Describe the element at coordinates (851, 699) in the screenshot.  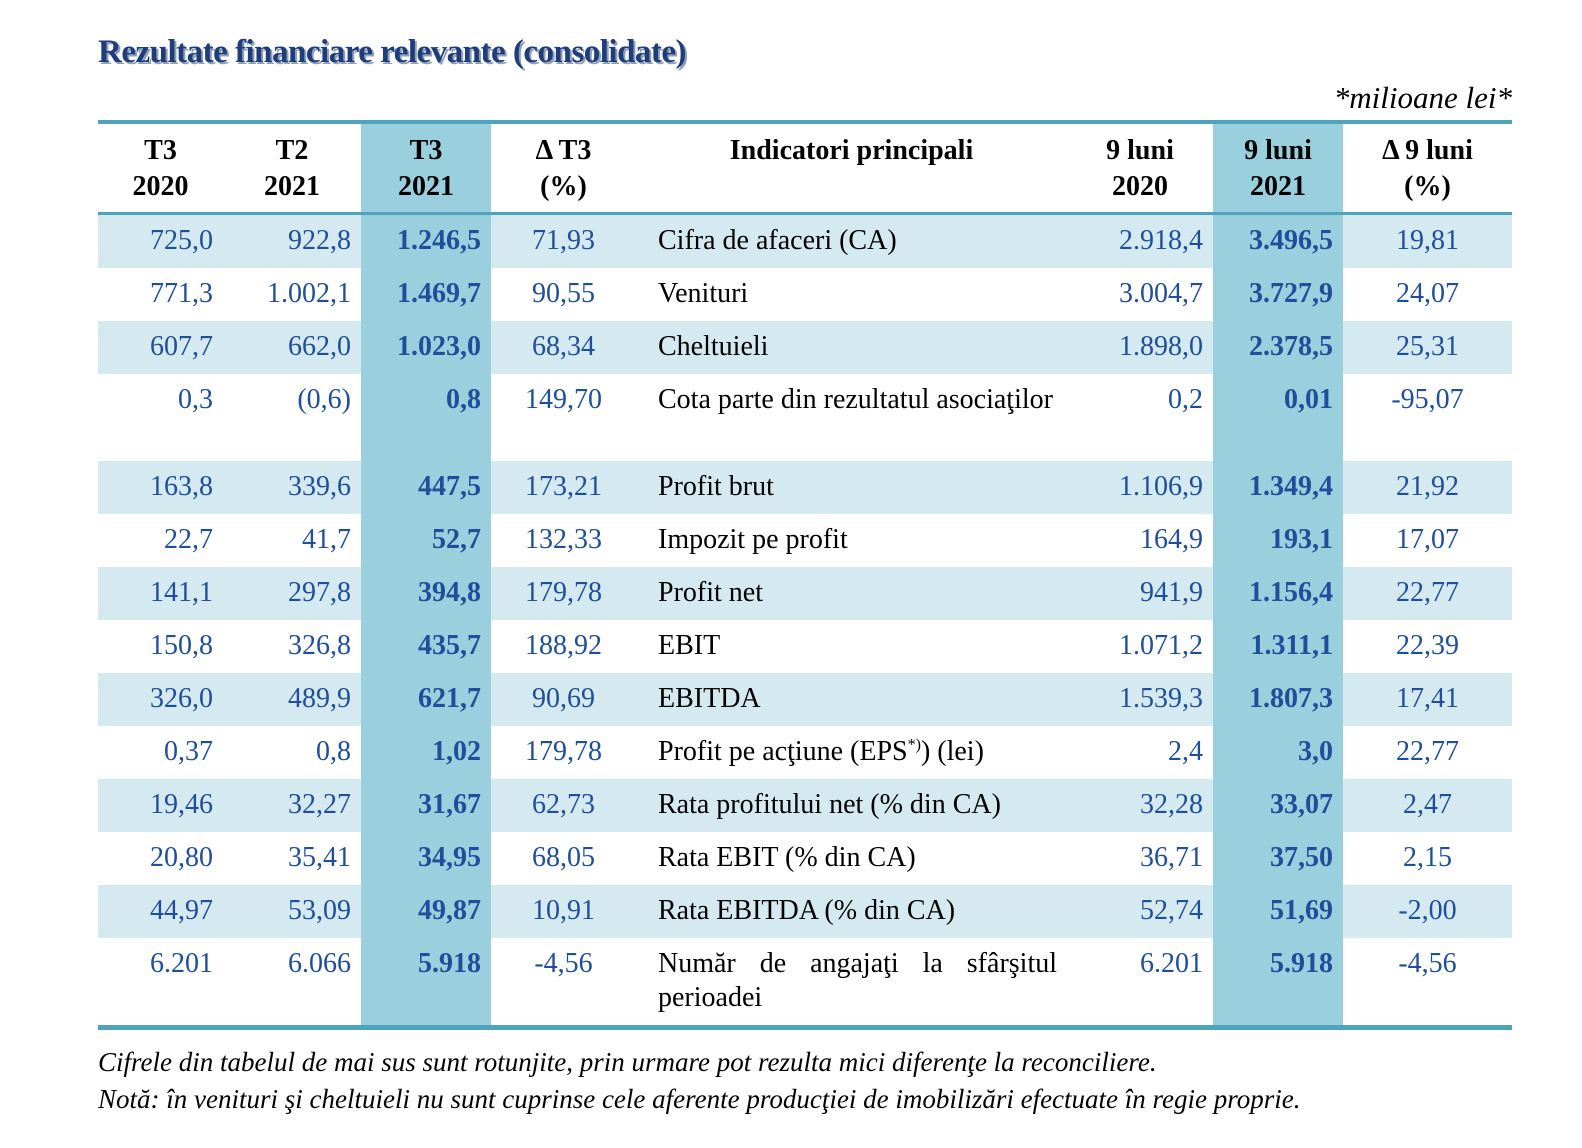
I see `cell-indicator: EBITDA` at that location.